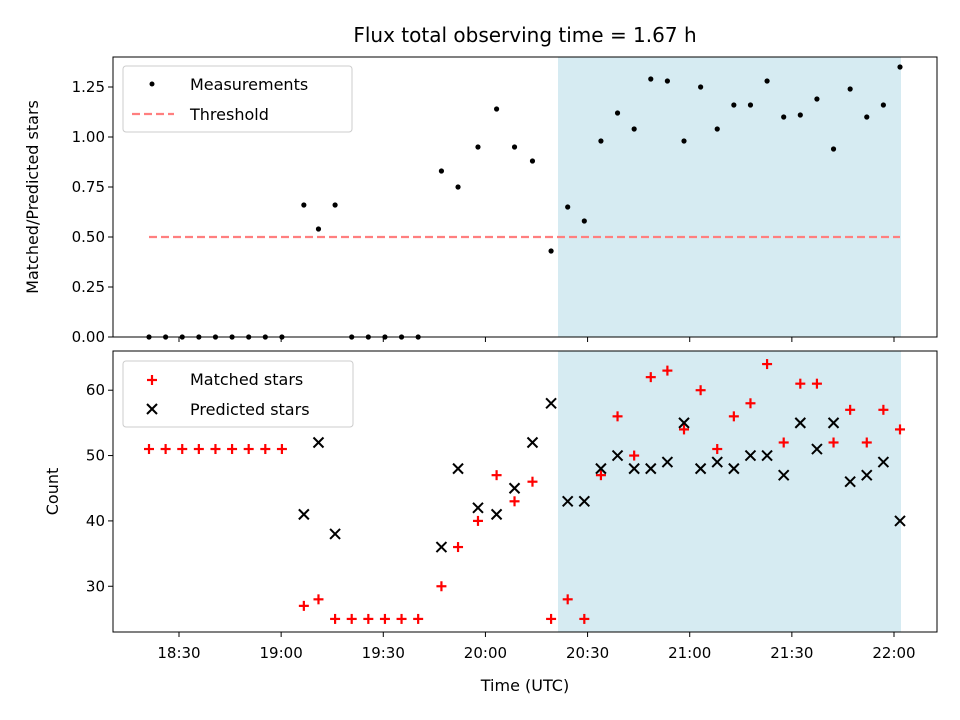  I want to click on legend-matched-label: Matched stars, so click(246, 379).